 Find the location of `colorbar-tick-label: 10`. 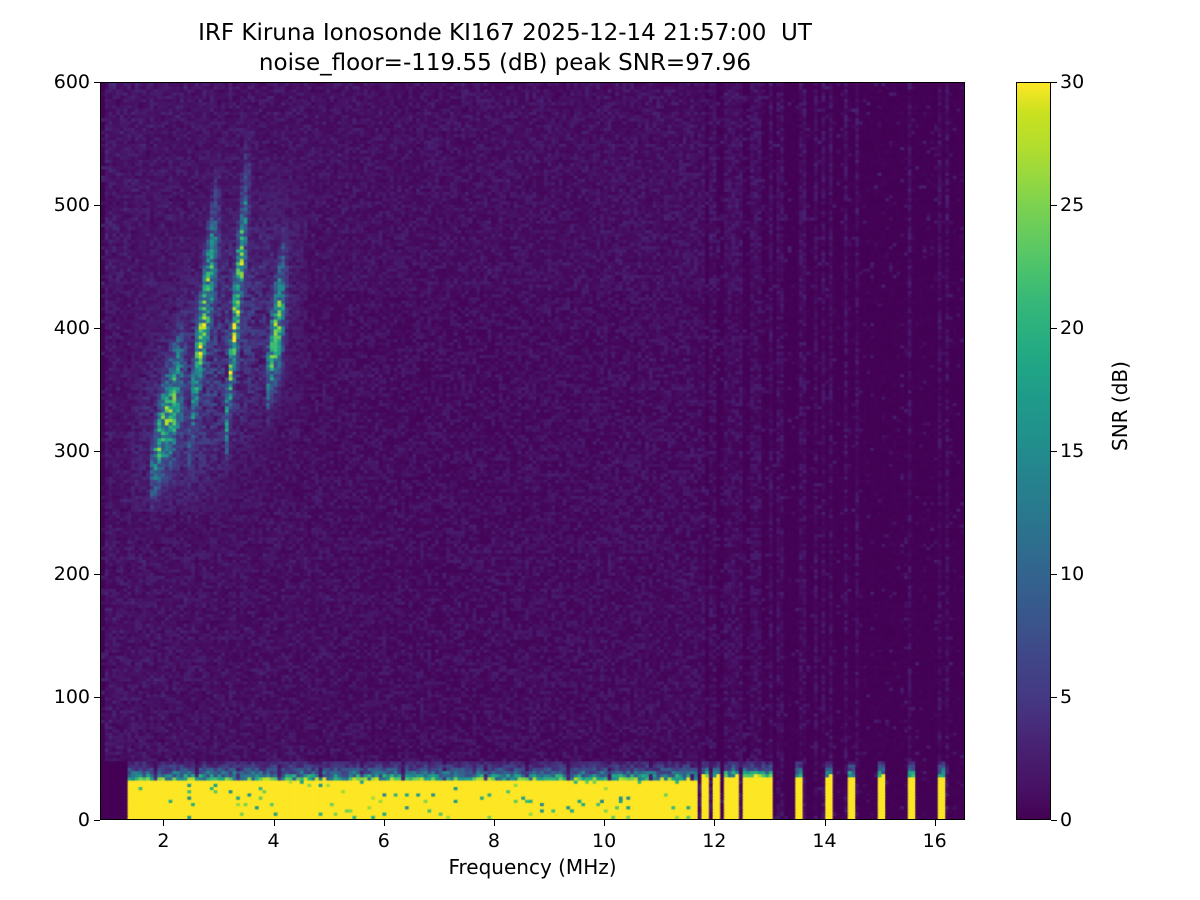

colorbar-tick-label: 10 is located at coordinates (1072, 574).